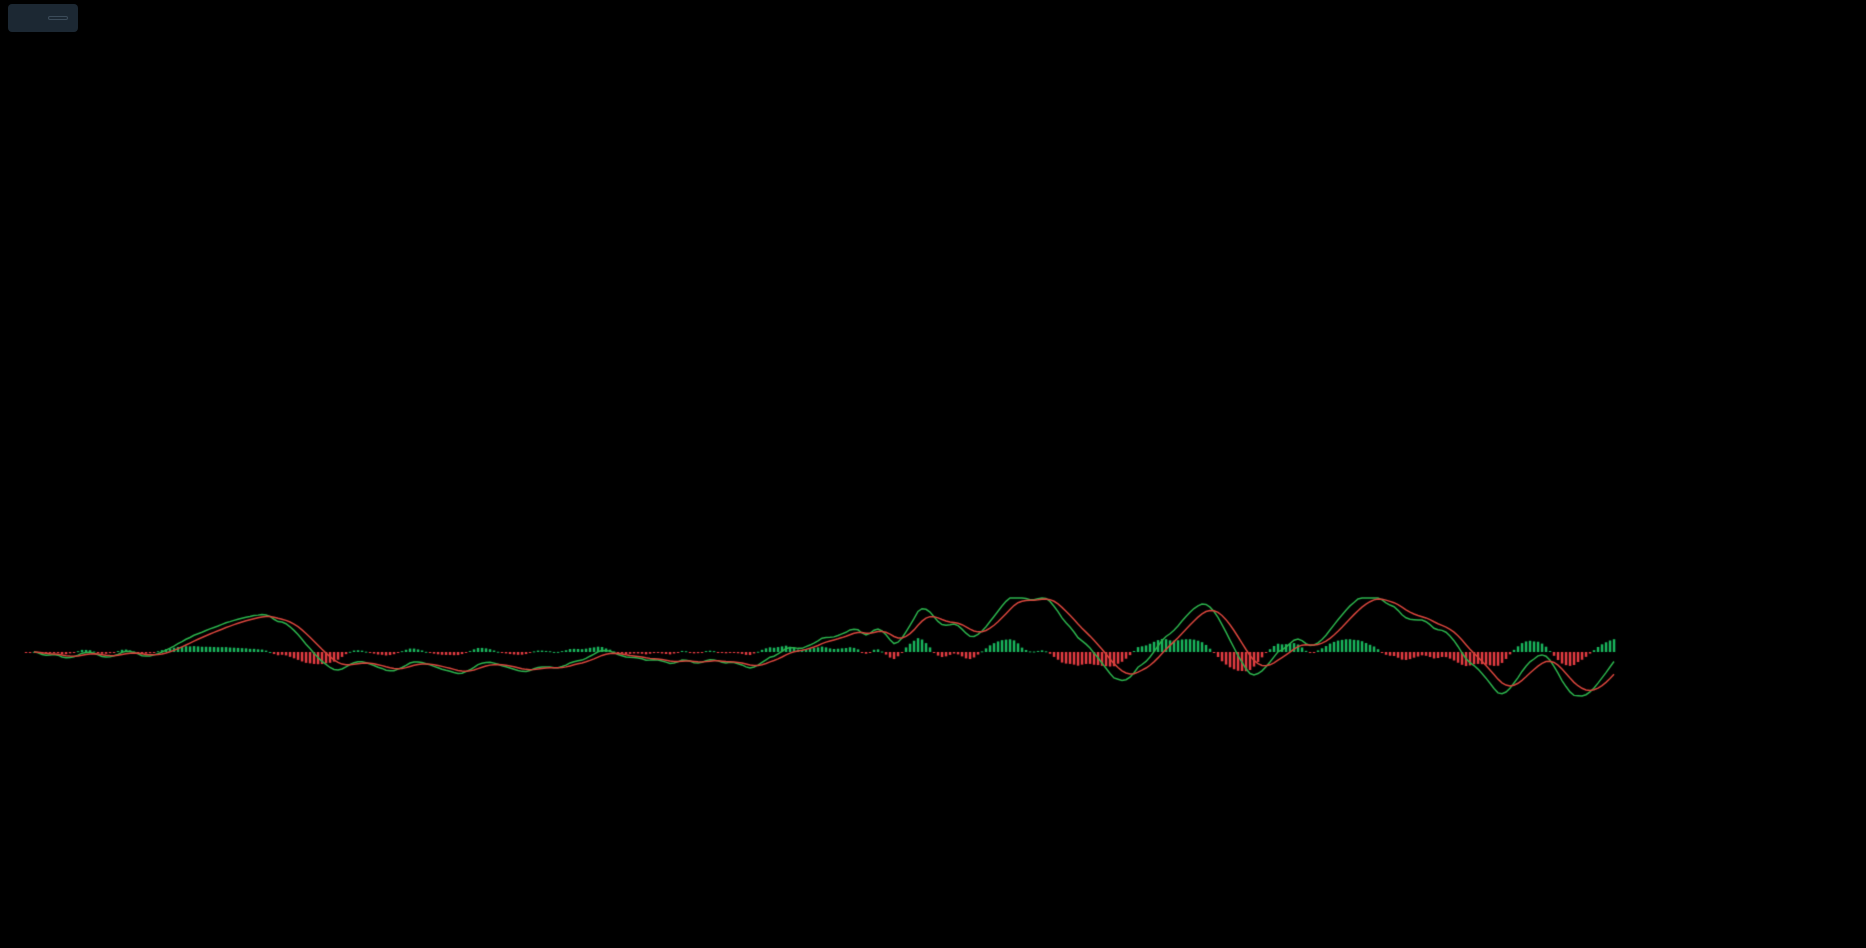 The width and height of the screenshot is (1866, 948). Describe the element at coordinates (43, 18) in the screenshot. I see `instrument-header` at that location.